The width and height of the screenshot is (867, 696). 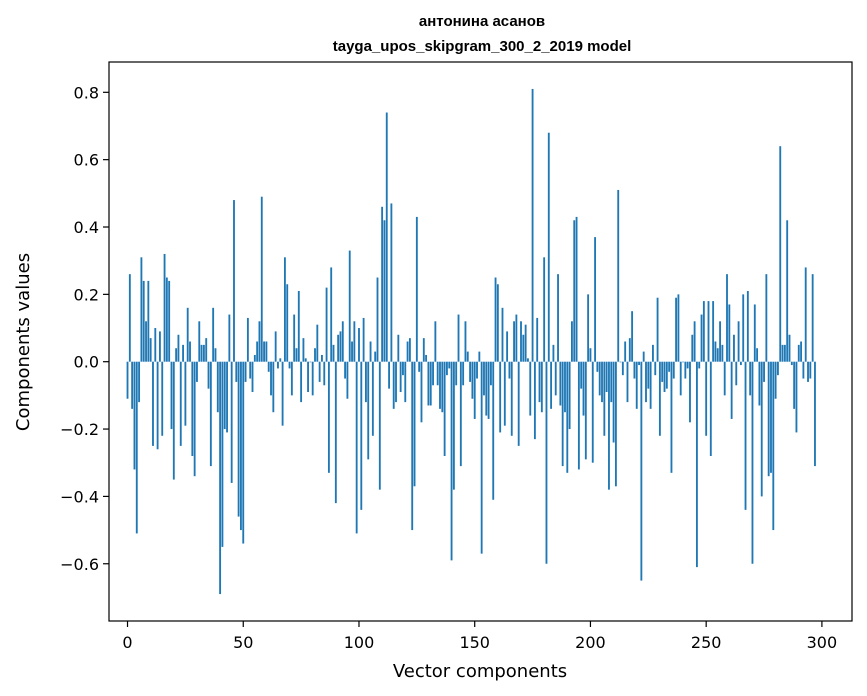 What do you see at coordinates (482, 46) in the screenshot?
I see `chart-subtitle: tayga_upos_skipgram_300_2_2019 model` at bounding box center [482, 46].